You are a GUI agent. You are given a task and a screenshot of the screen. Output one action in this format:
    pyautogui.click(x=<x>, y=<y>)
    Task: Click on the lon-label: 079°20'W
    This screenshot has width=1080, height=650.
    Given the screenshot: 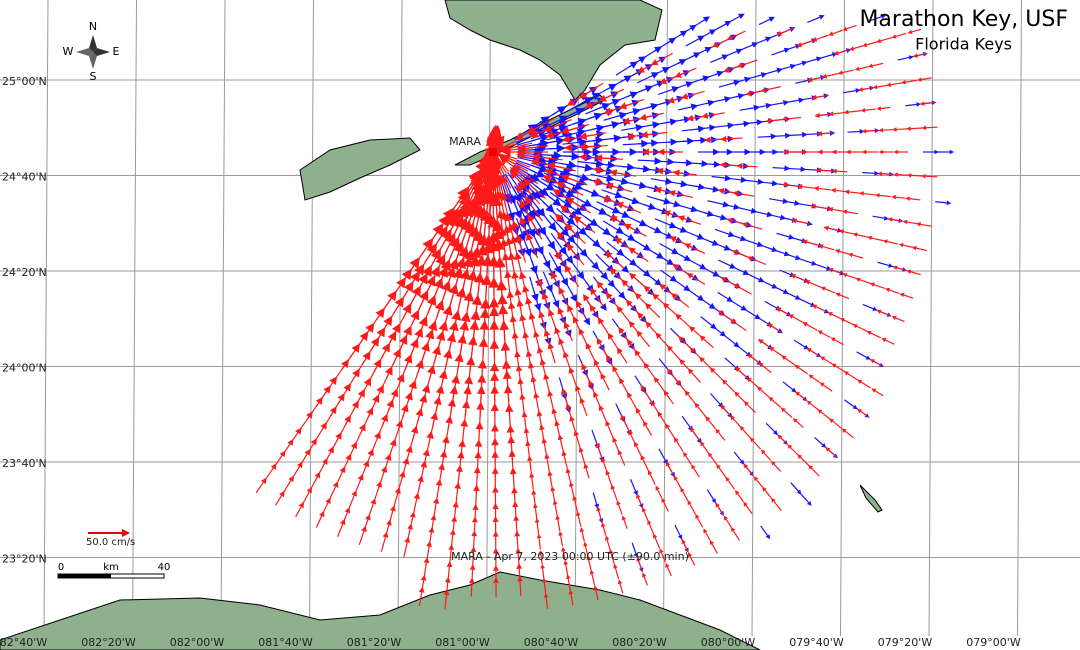 What is the action you would take?
    pyautogui.click(x=905, y=642)
    